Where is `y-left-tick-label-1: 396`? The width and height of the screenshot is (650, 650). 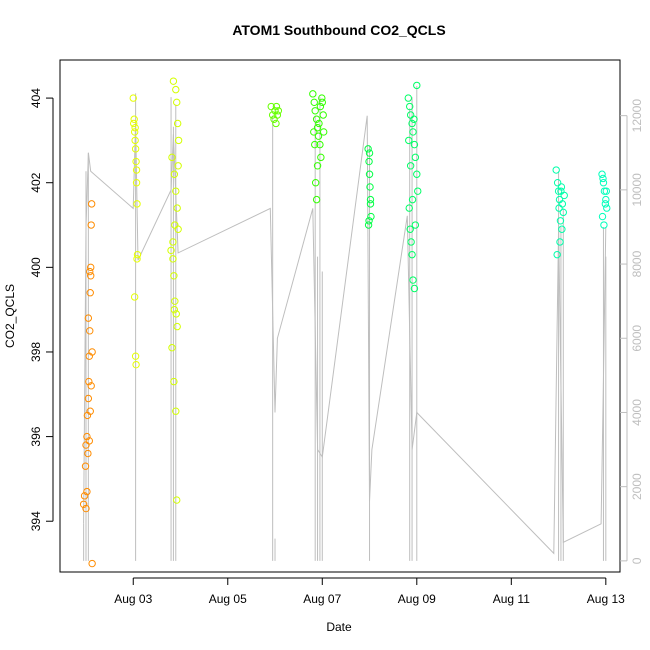 y-left-tick-label-1: 396 is located at coordinates (36, 436).